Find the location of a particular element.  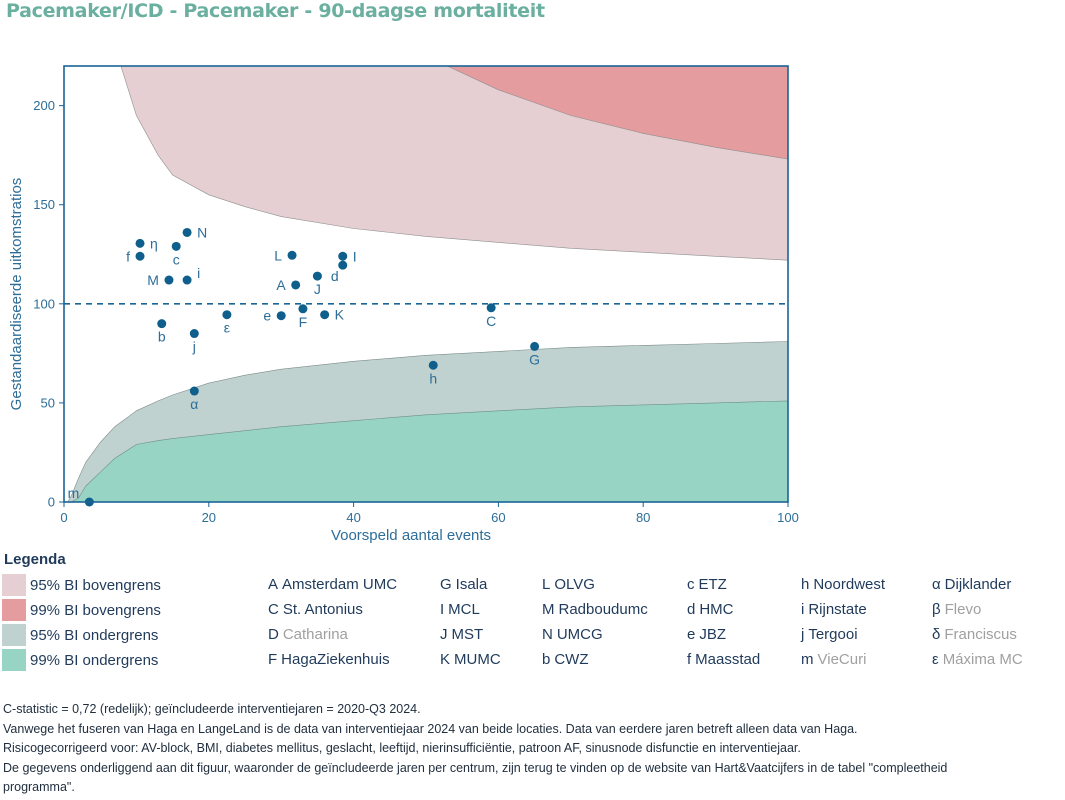

hospital-code: i is located at coordinates (803, 609).